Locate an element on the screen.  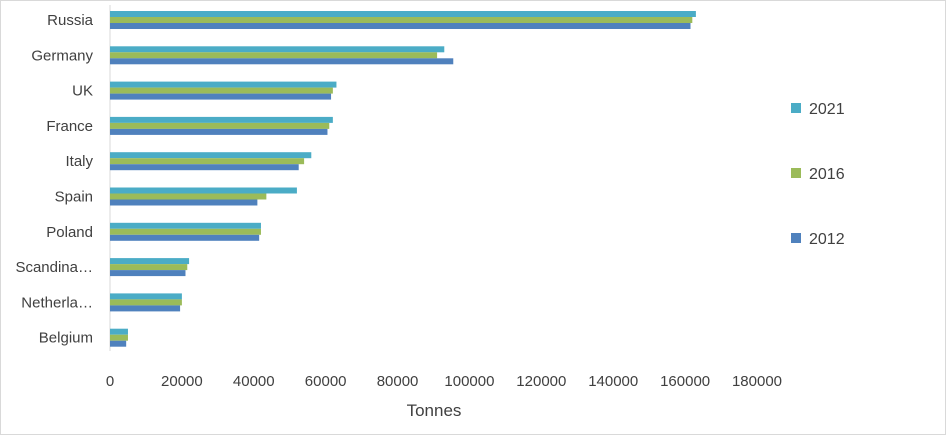
x-tick-label-100000: 100000 is located at coordinates (469, 381).